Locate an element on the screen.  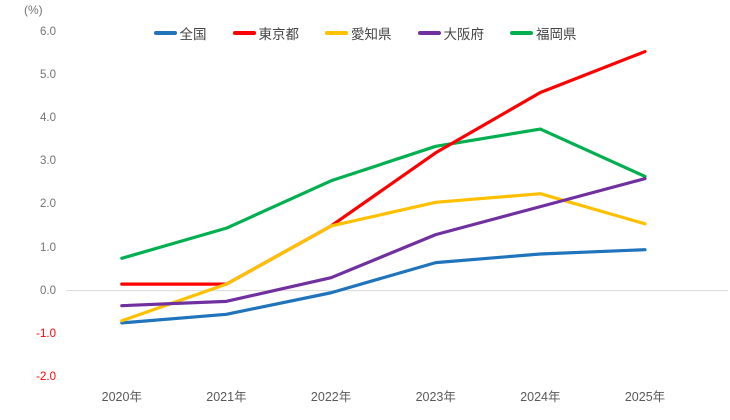
x-tick-2022: 2022年 is located at coordinates (331, 397).